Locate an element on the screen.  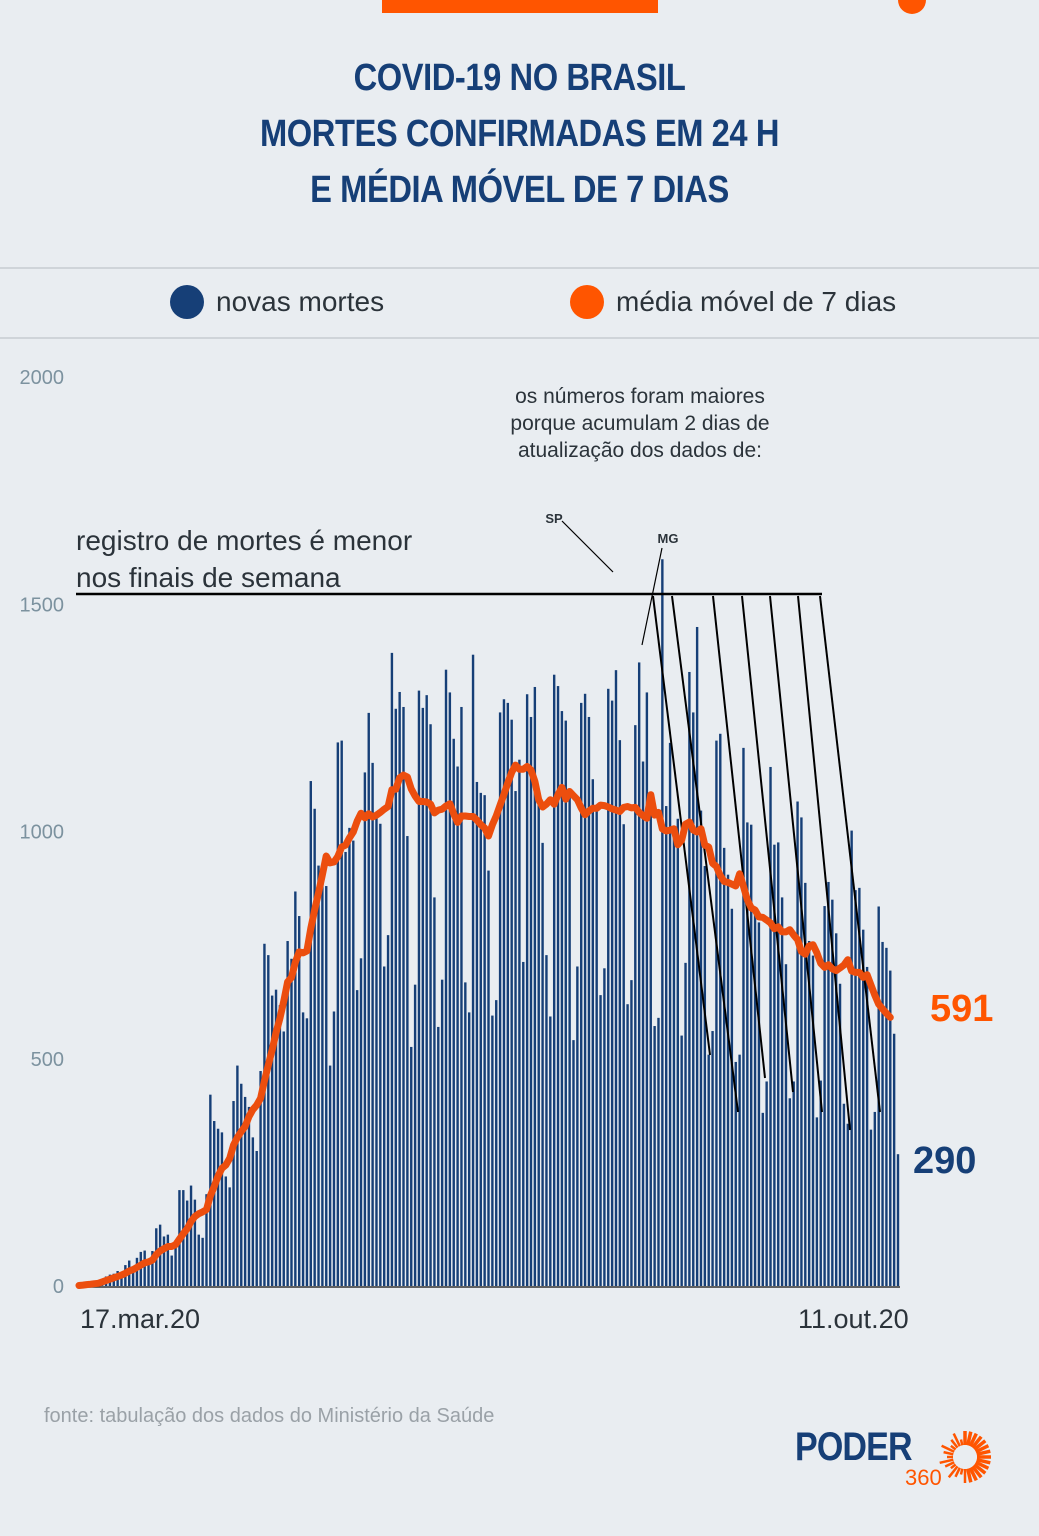
title-line-2: MORTES CONFIRMADAS EM 24 H is located at coordinates (519, 134).